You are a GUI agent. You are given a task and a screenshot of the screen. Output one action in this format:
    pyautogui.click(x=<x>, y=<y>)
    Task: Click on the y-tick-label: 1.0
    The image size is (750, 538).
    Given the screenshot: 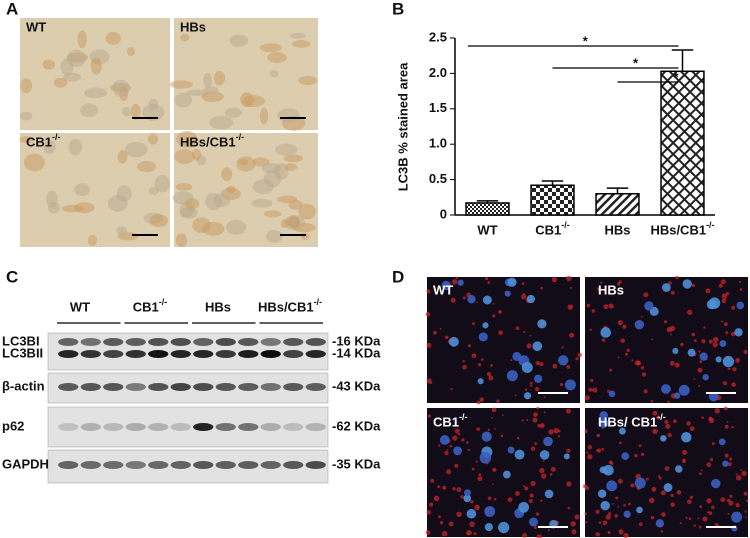 What is the action you would take?
    pyautogui.click(x=438, y=143)
    